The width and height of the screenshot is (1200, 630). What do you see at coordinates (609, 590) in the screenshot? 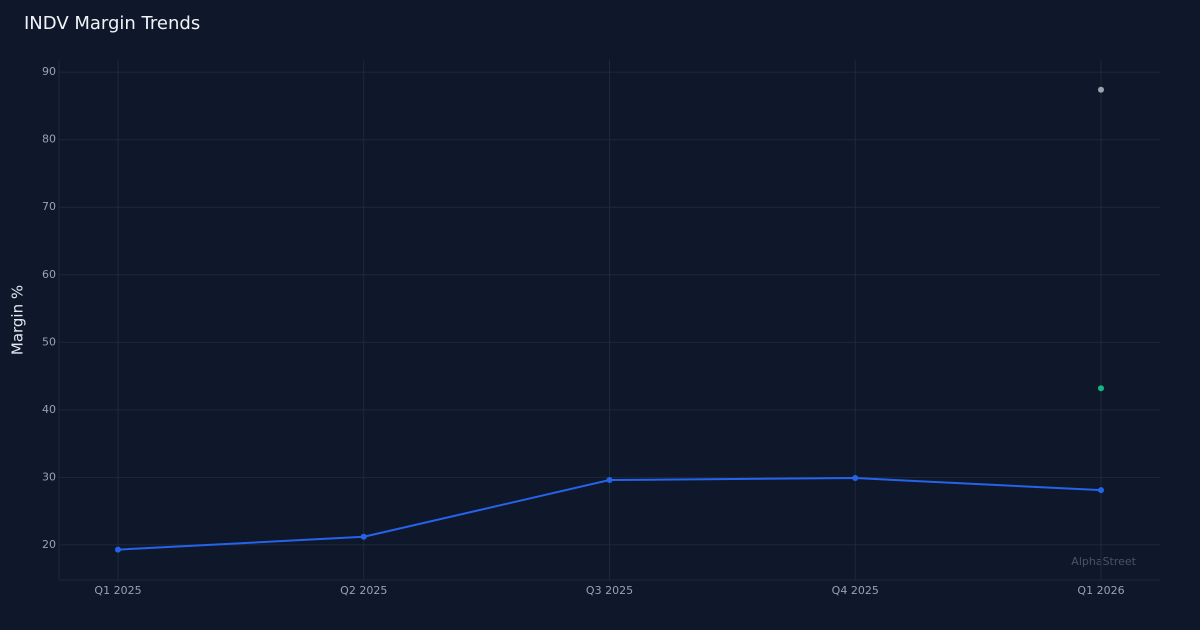
I see `x-tick-label: Q3 2025` at bounding box center [609, 590].